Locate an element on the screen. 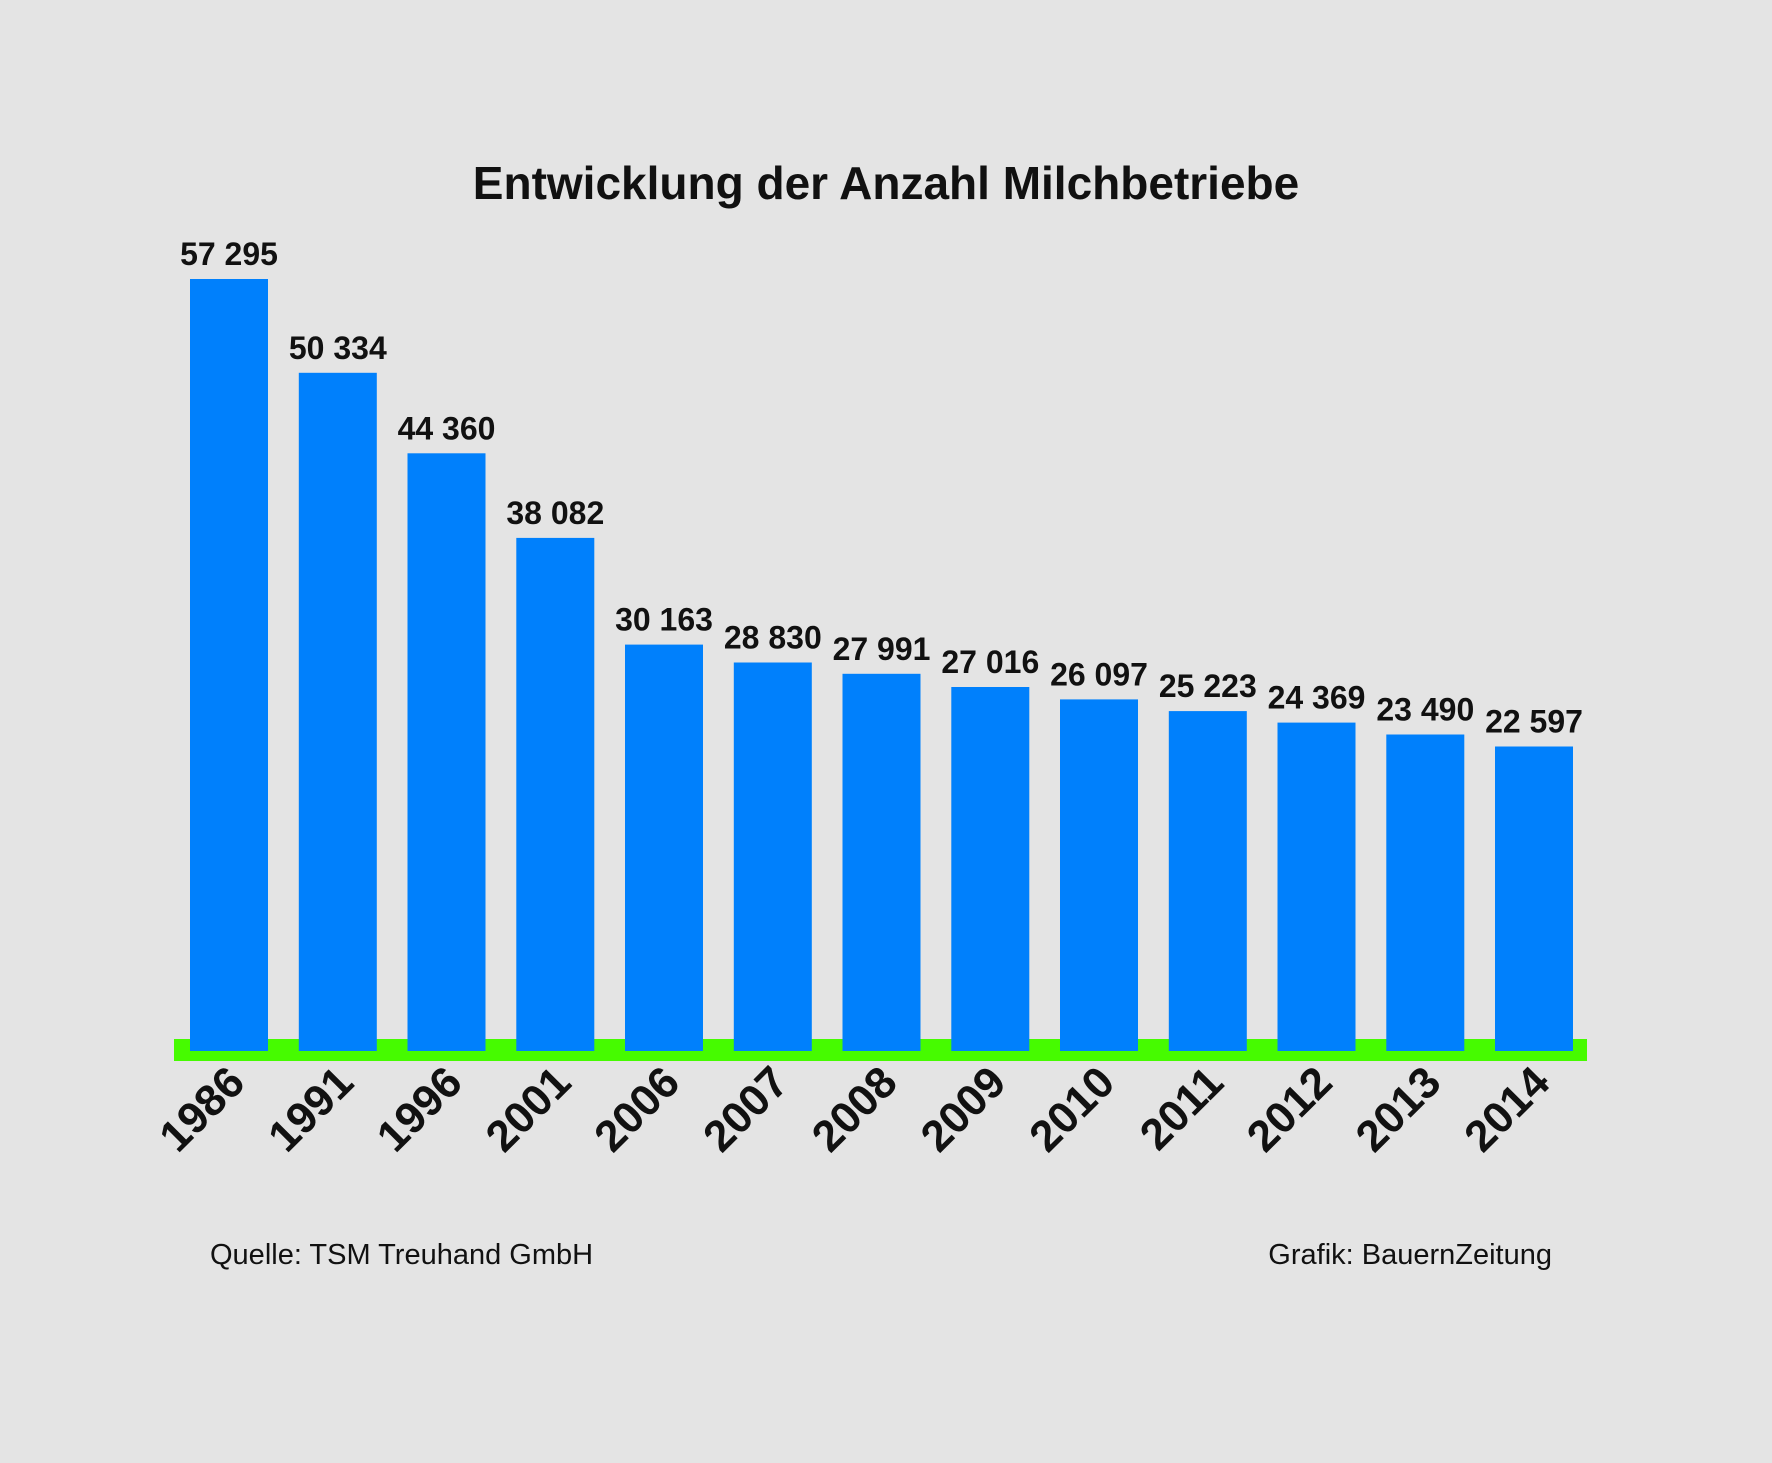  value-label-2008: 27 991 is located at coordinates (882, 649).